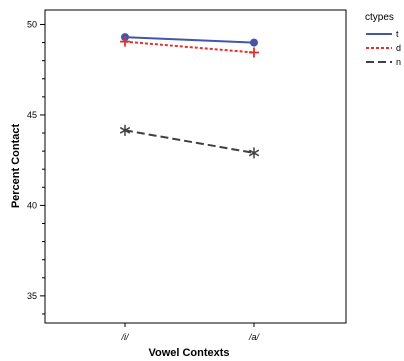  Describe the element at coordinates (379, 17) in the screenshot. I see `legend-title: ctypes` at that location.